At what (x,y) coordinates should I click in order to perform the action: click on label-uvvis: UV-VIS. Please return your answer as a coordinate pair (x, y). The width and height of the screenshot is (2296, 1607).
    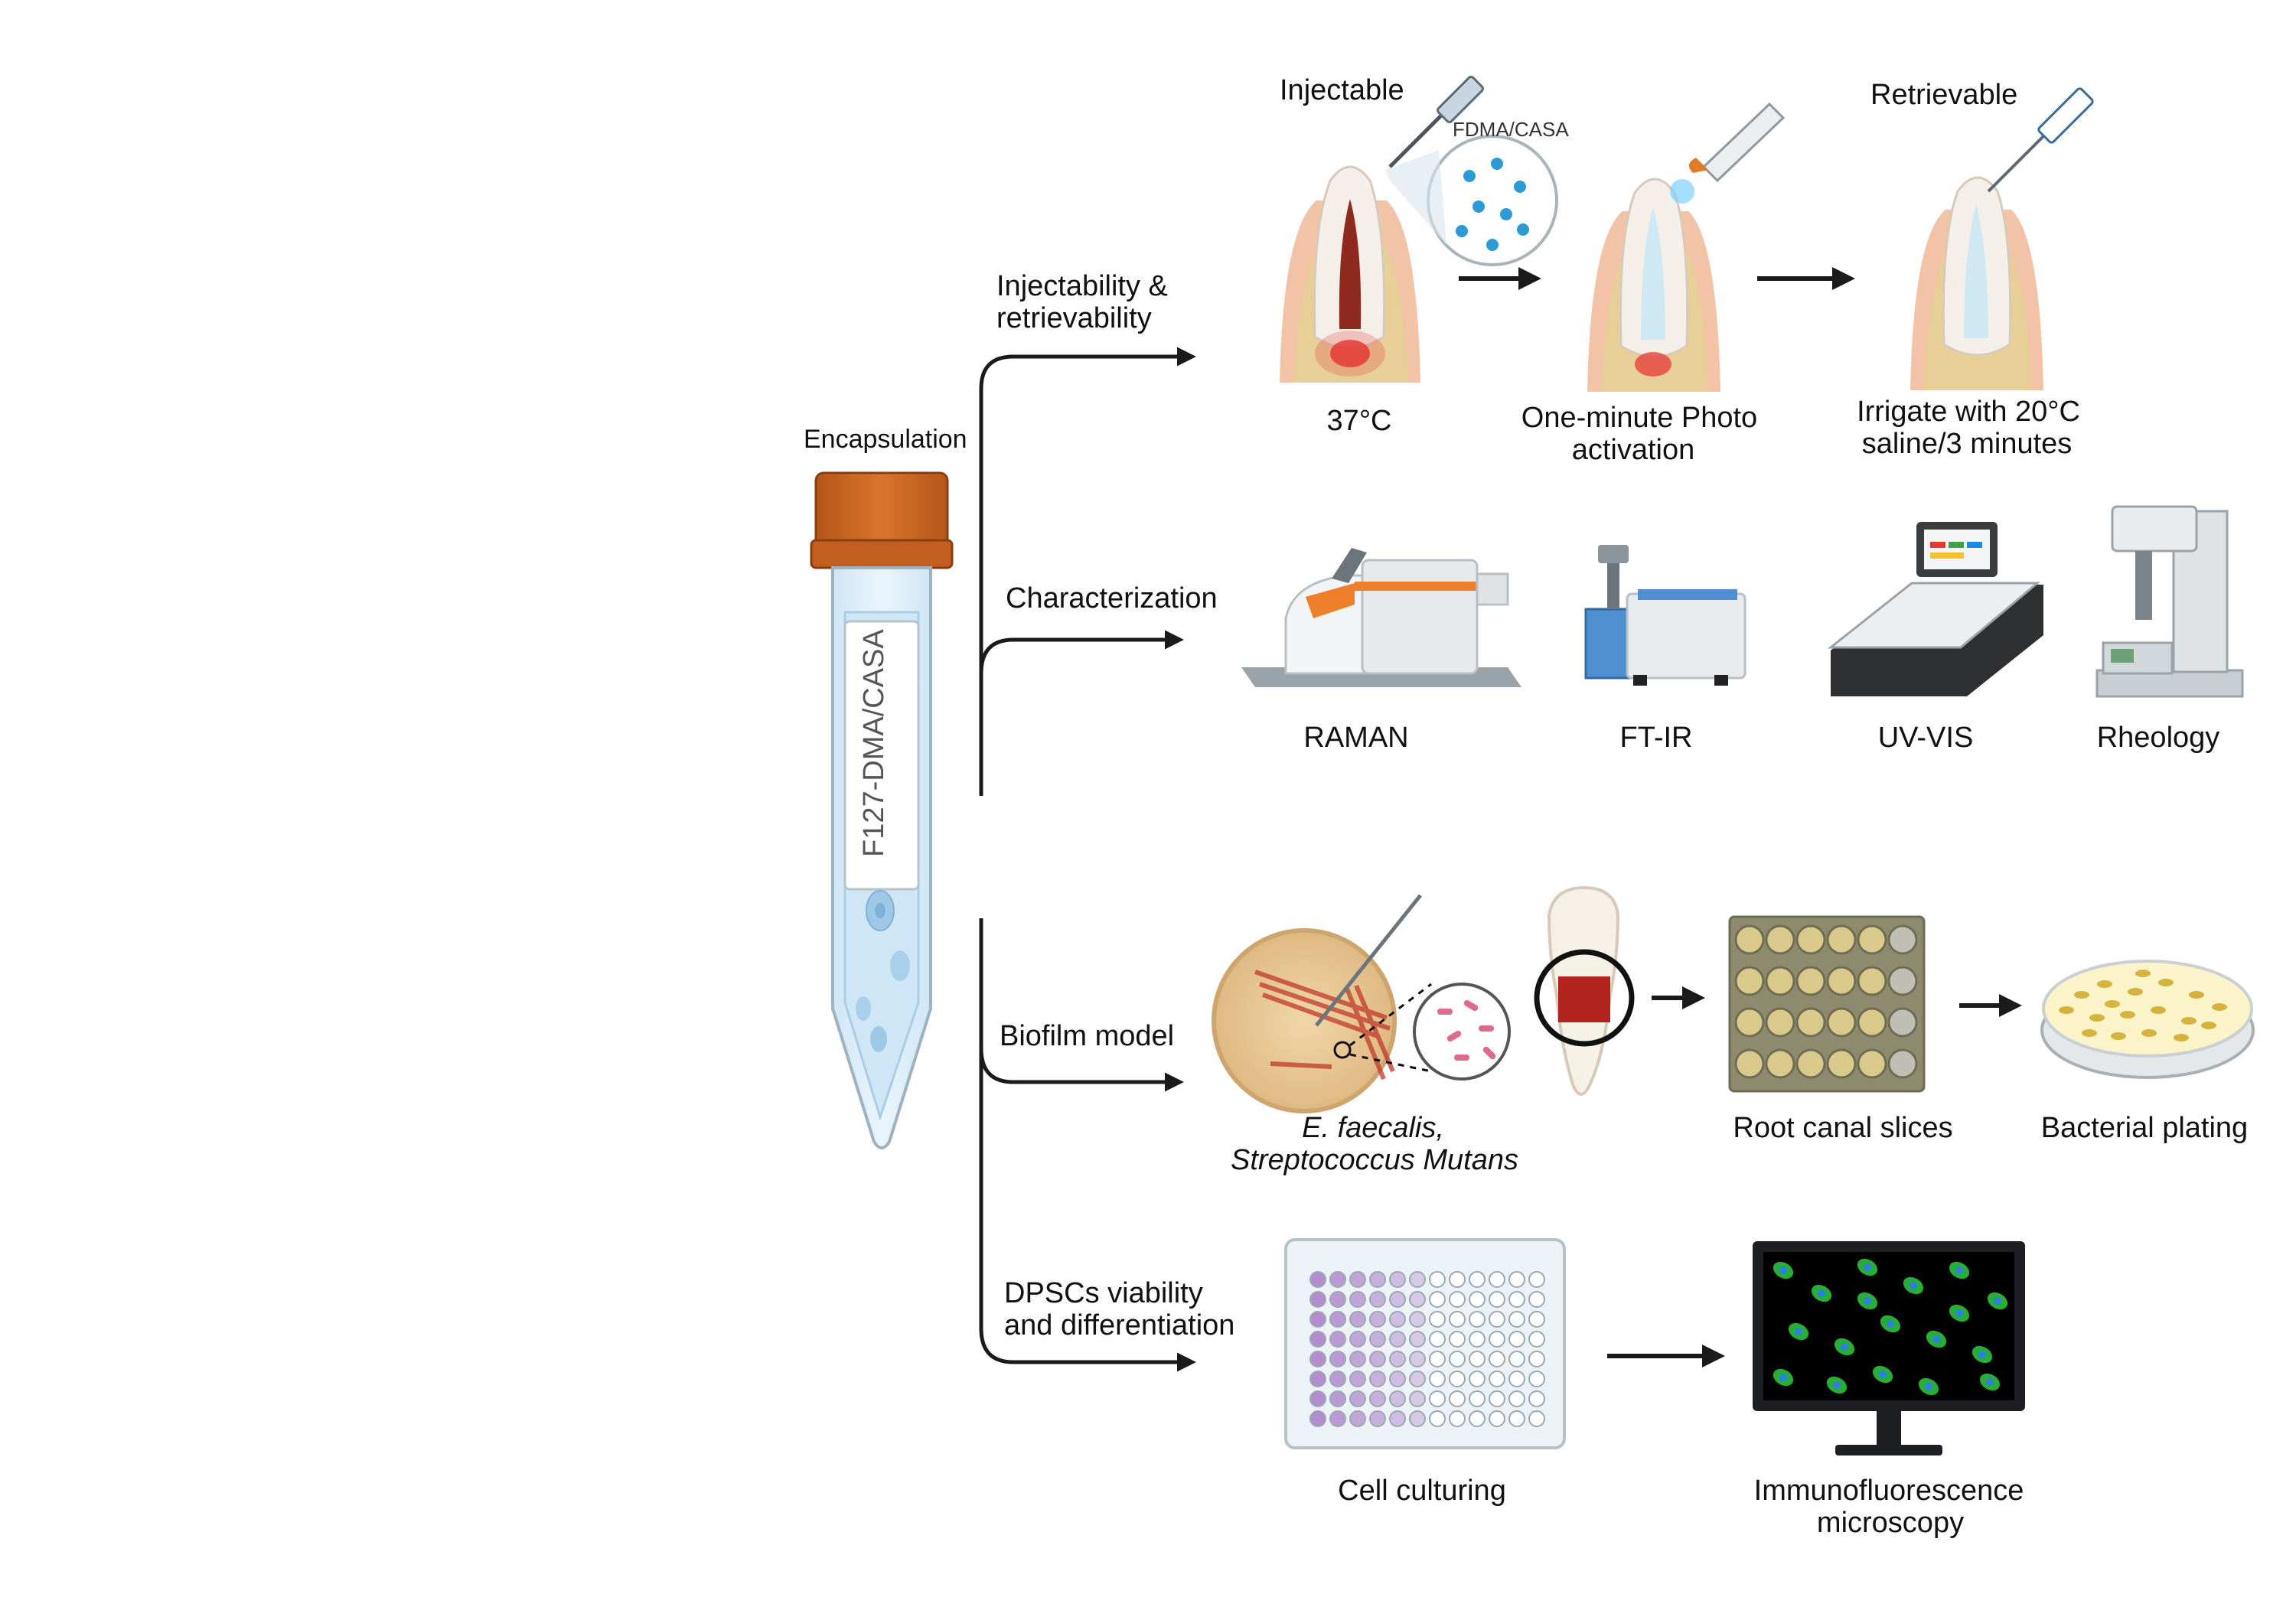
    Looking at the image, I should click on (1925, 738).